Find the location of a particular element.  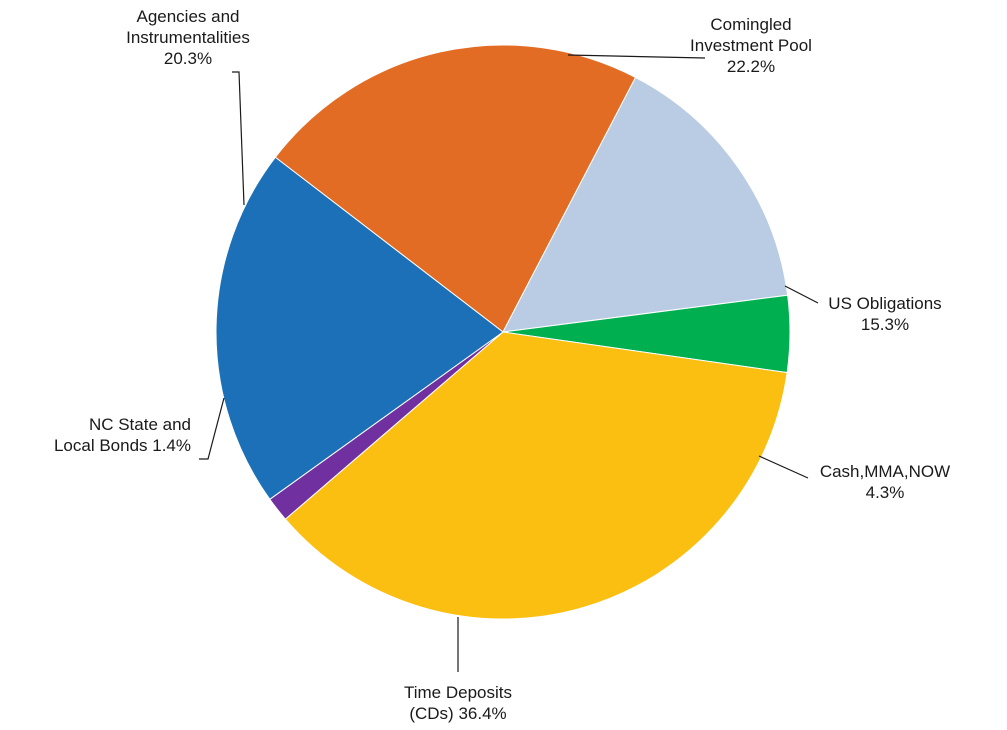

slice-label-line: Time Deposits is located at coordinates (458, 692).